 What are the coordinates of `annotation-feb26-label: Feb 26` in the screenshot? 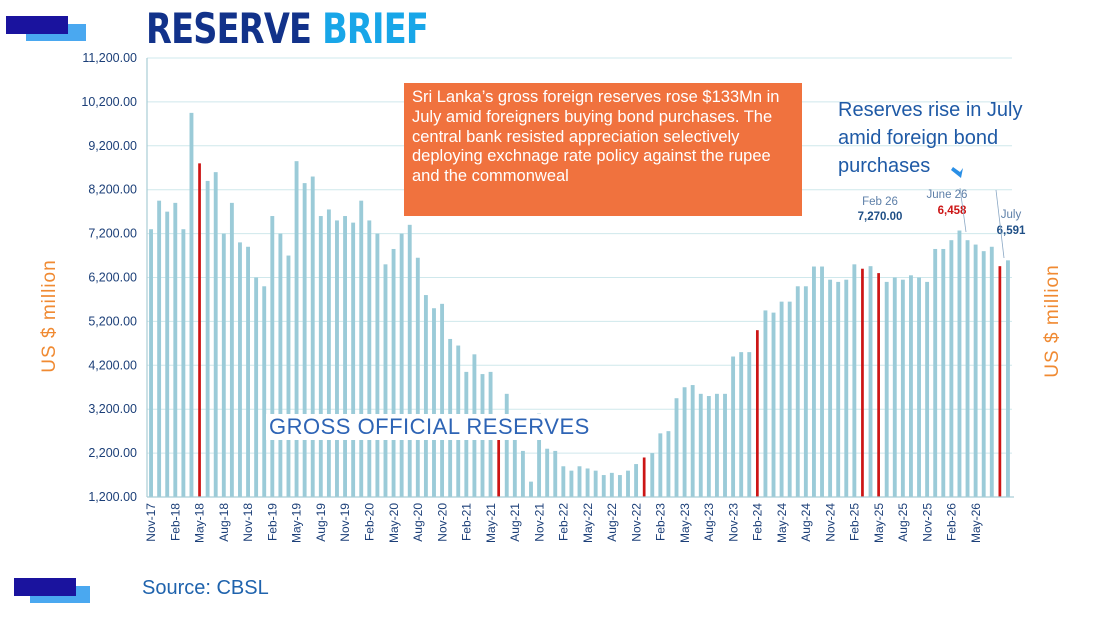 It's located at (880, 202).